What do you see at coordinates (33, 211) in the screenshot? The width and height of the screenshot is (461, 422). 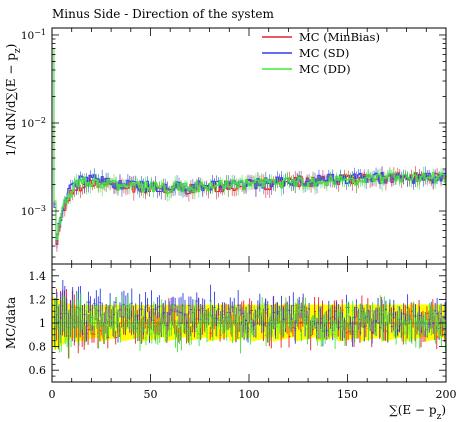 I see `main-y-tick-label: 10⁻³` at bounding box center [33, 211].